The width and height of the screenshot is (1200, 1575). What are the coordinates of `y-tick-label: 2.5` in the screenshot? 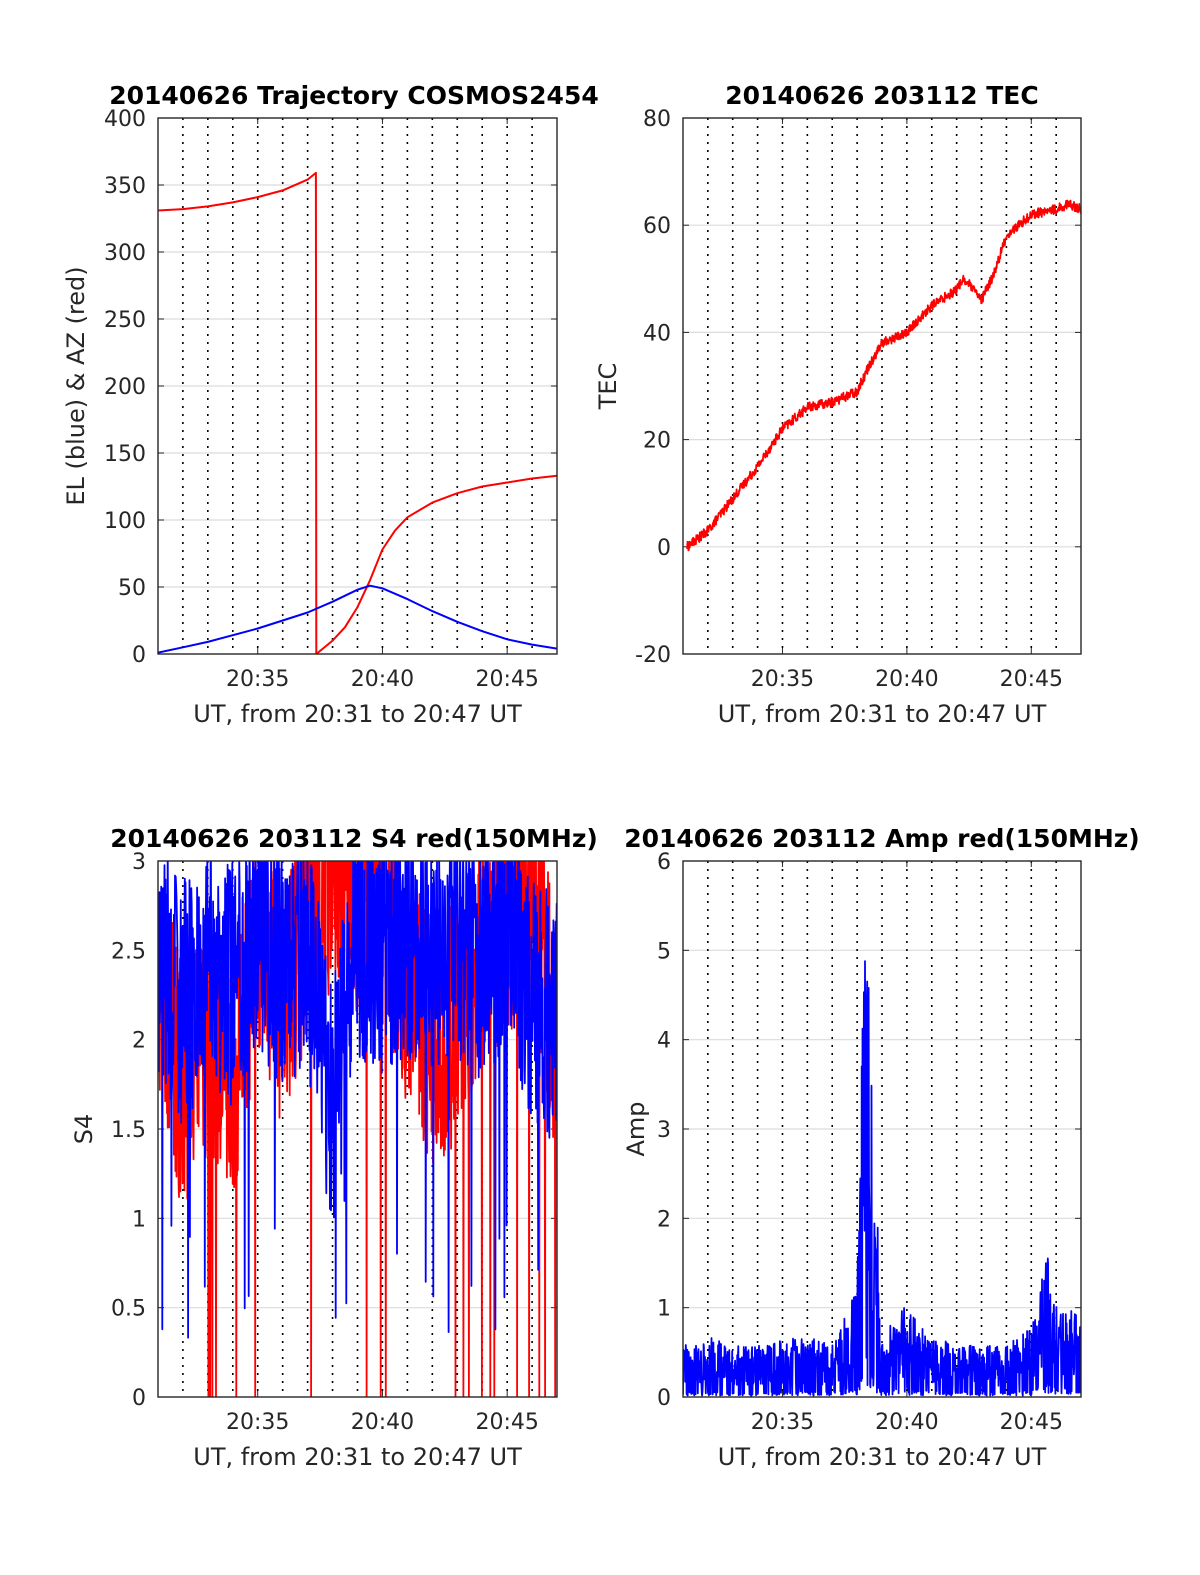 It's located at (128, 951).